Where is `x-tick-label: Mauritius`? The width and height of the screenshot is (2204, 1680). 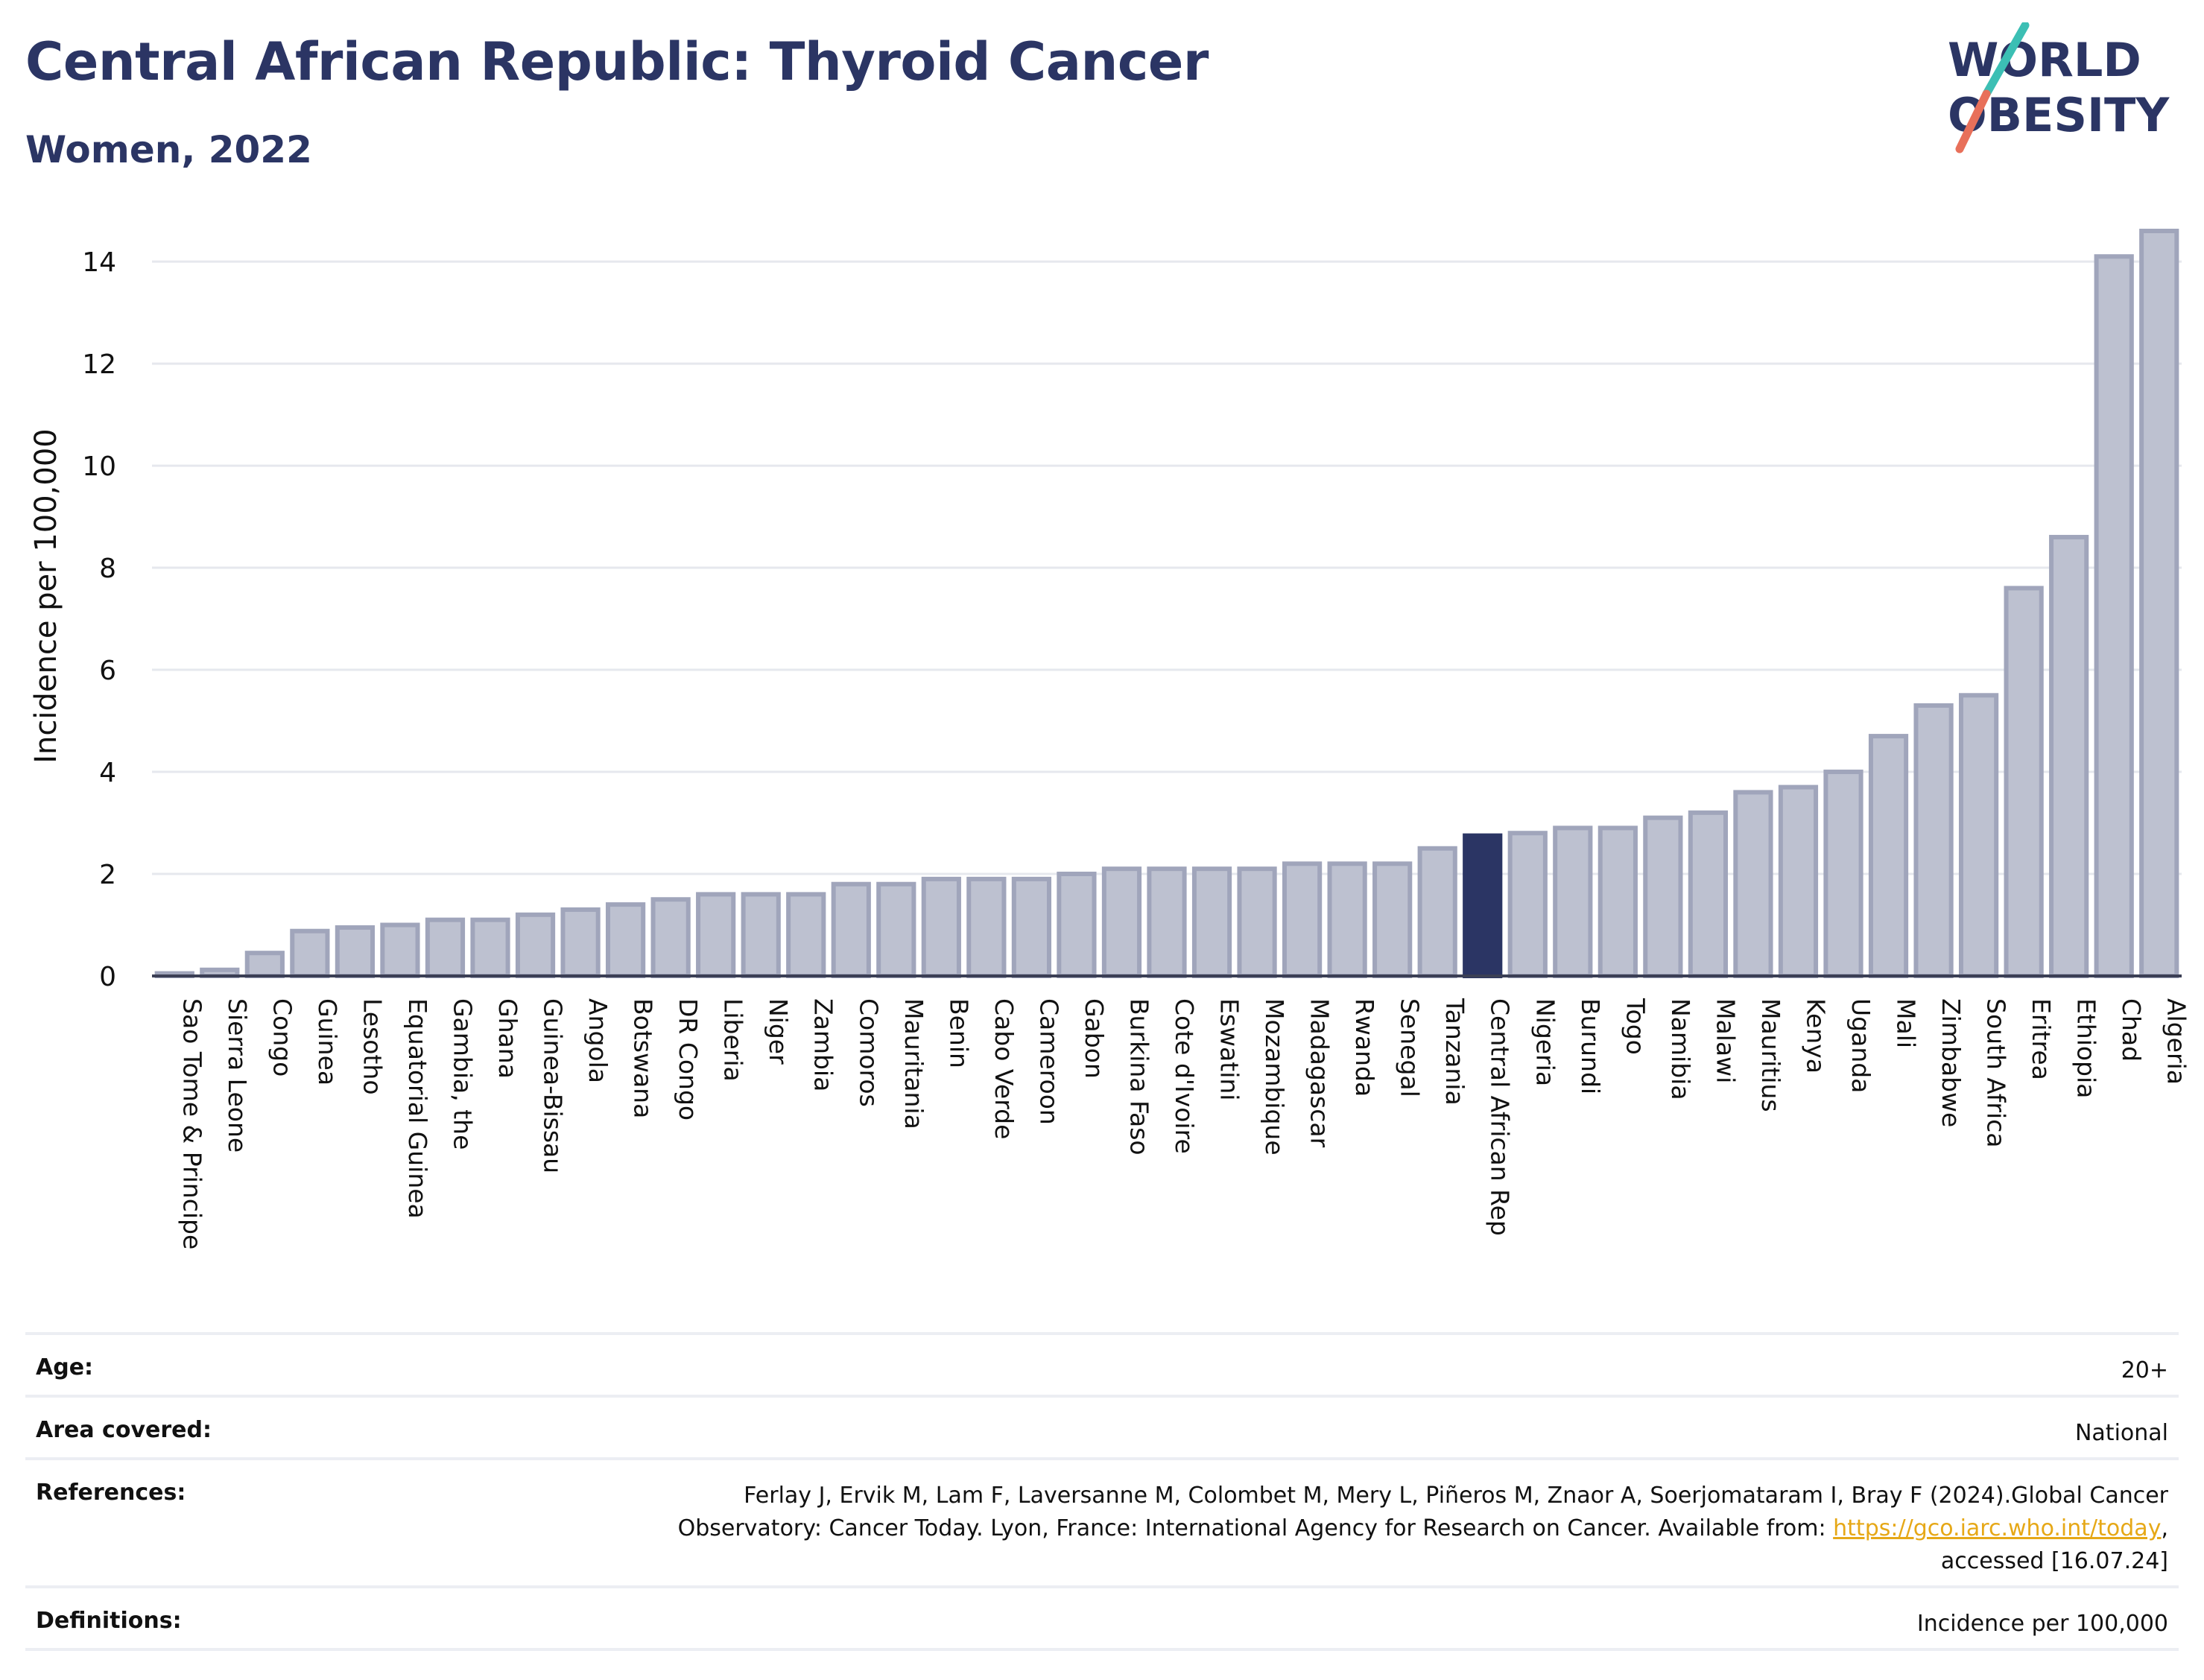
x-tick-label: Mauritius is located at coordinates (1770, 1055).